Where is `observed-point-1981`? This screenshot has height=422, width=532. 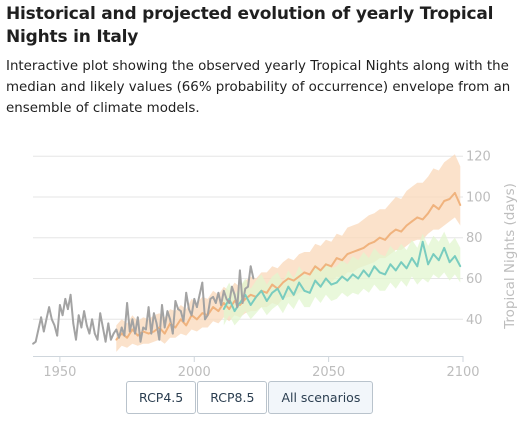
observed-point-1981 is located at coordinates (143, 327).